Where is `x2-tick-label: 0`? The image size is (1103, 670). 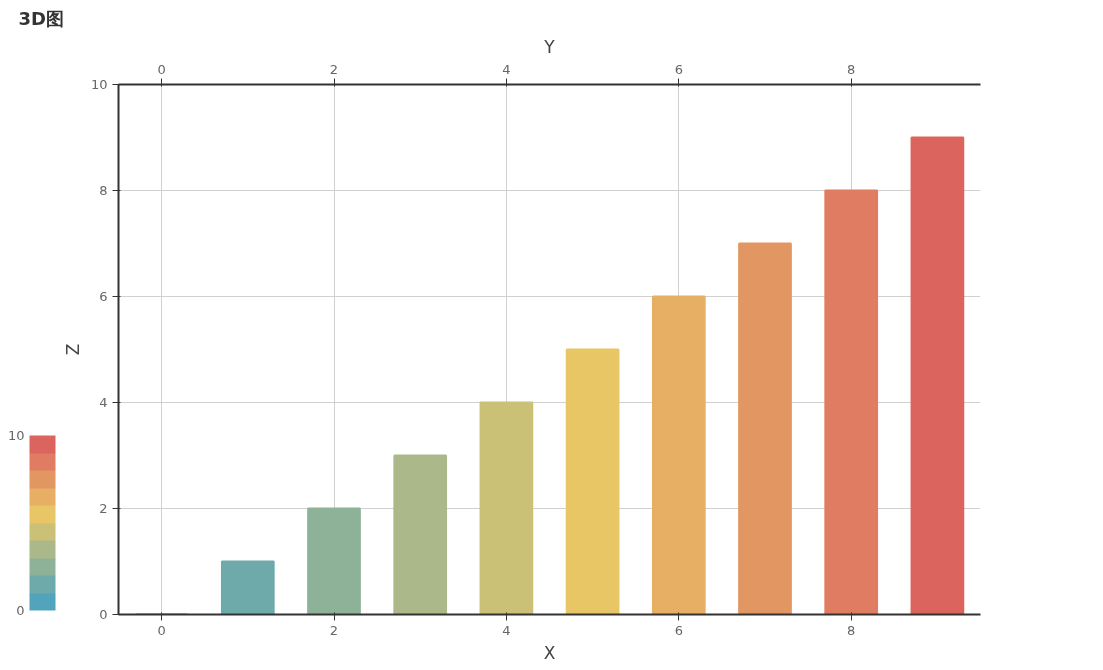
x2-tick-label: 0 is located at coordinates (161, 69).